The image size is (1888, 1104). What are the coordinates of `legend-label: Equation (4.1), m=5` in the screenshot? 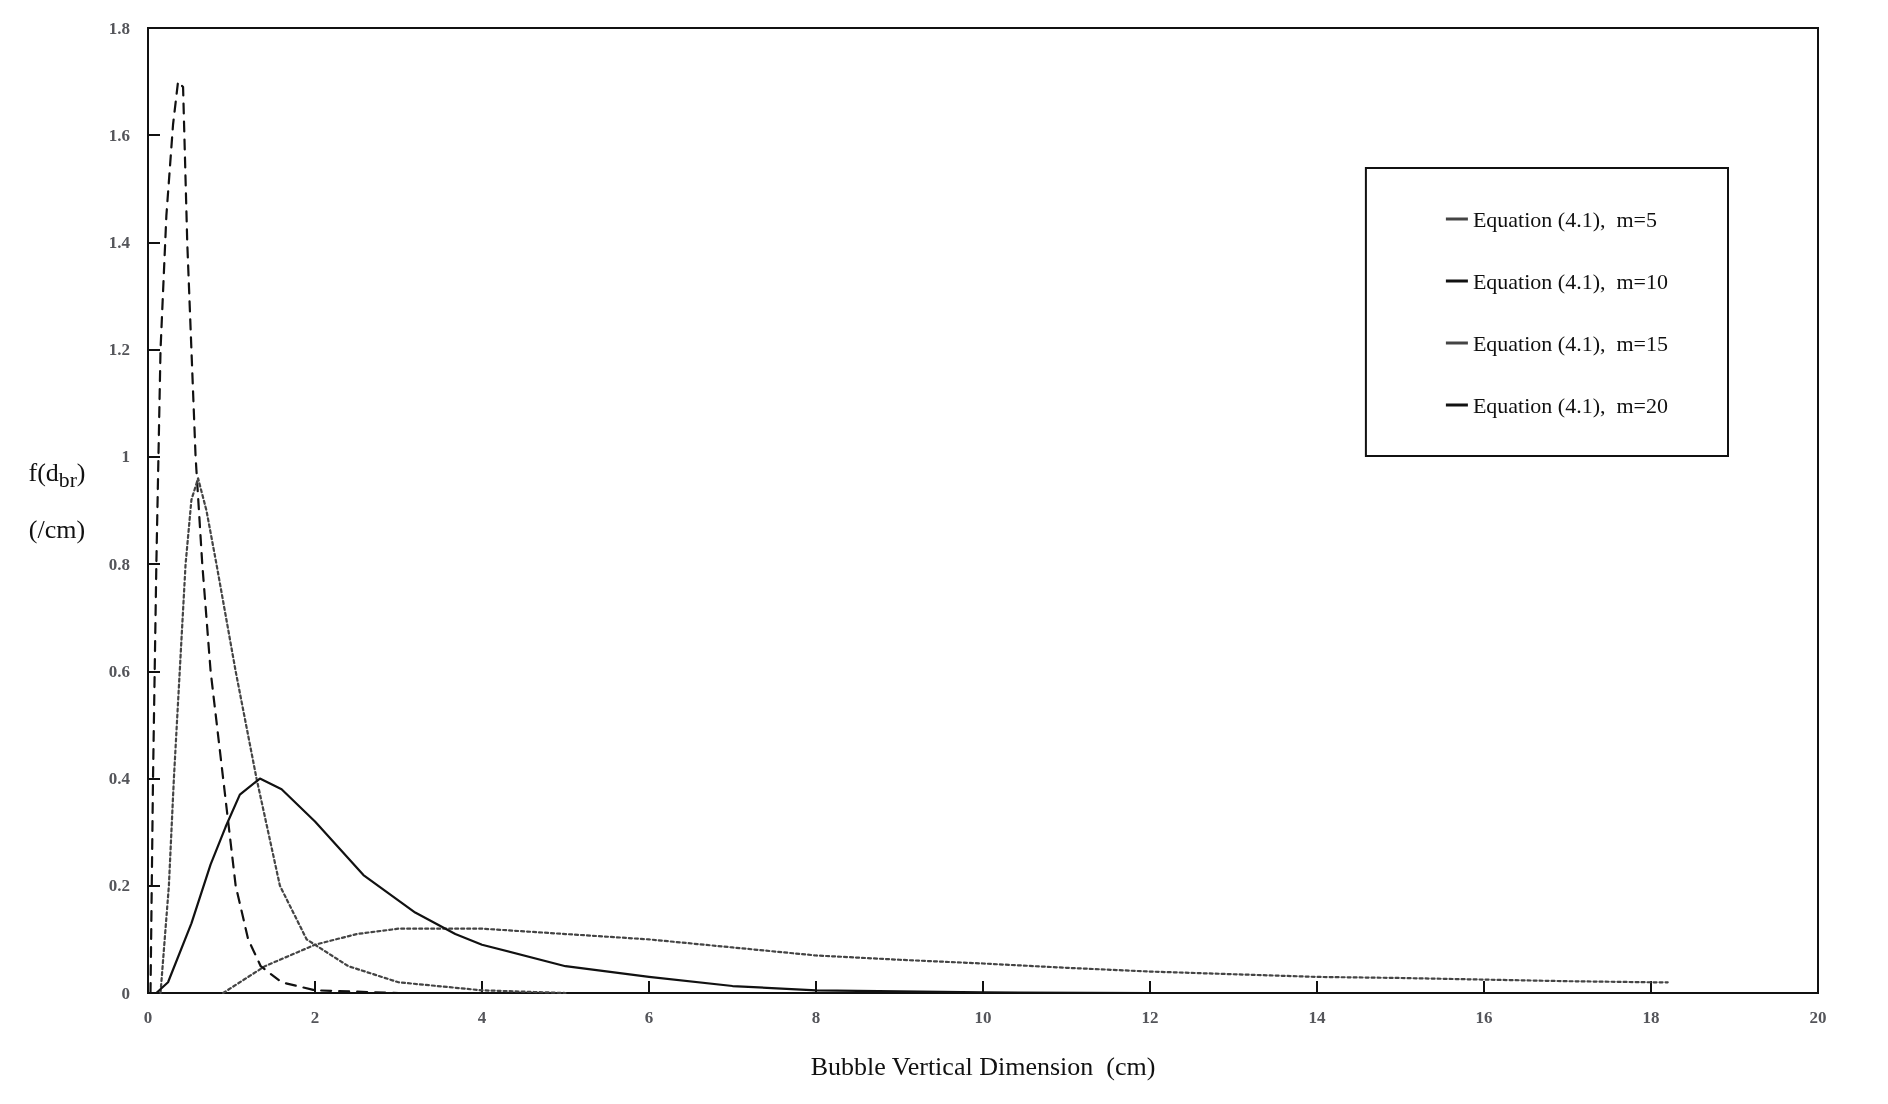 It's located at (1565, 219).